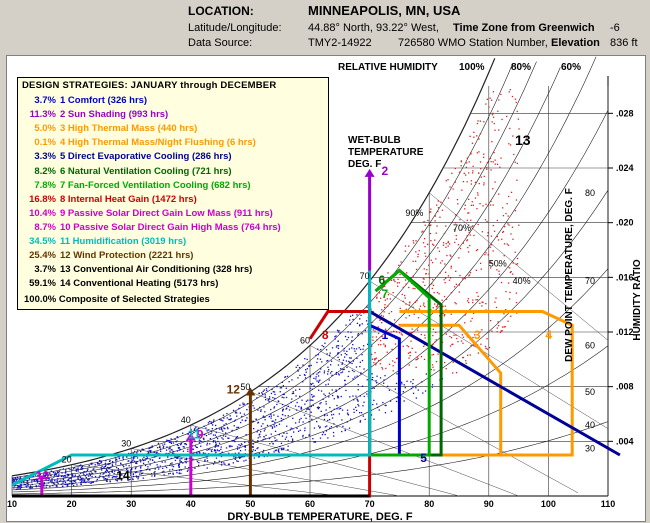 The height and width of the screenshot is (523, 650). Describe the element at coordinates (625, 113) in the screenshot. I see `y-tick-label: .028` at that location.